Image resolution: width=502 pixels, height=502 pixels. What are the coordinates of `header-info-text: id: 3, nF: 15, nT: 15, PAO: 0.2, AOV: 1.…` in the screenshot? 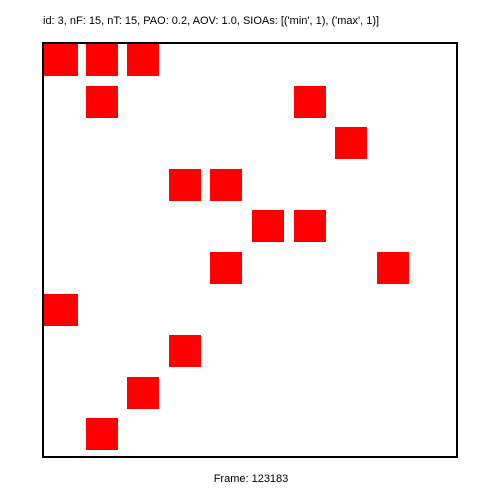 It's located at (211, 21).